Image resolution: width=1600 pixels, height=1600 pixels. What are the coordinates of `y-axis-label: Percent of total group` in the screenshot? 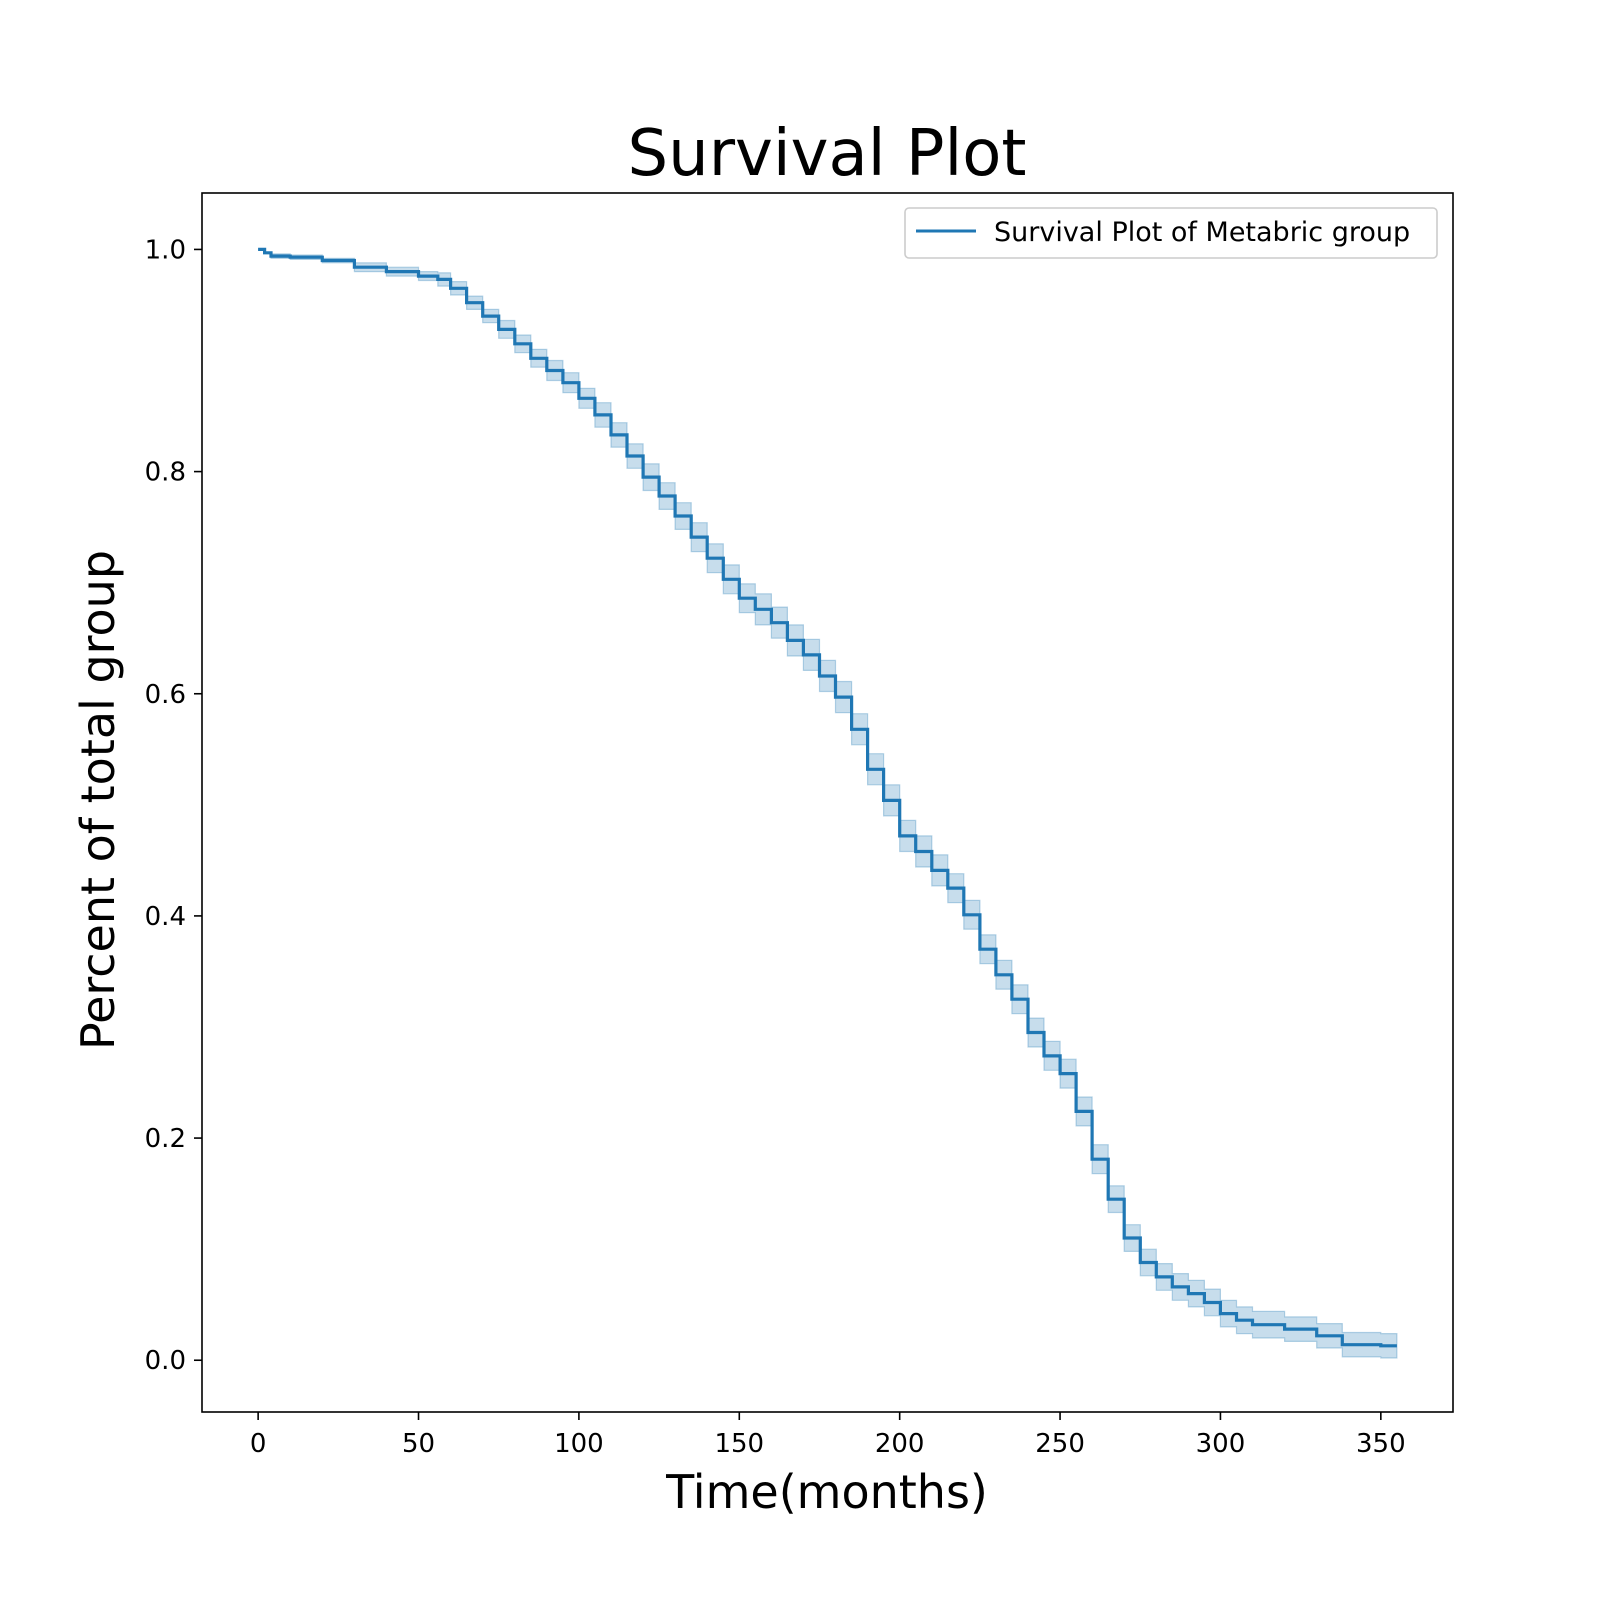 It's located at (98, 800).